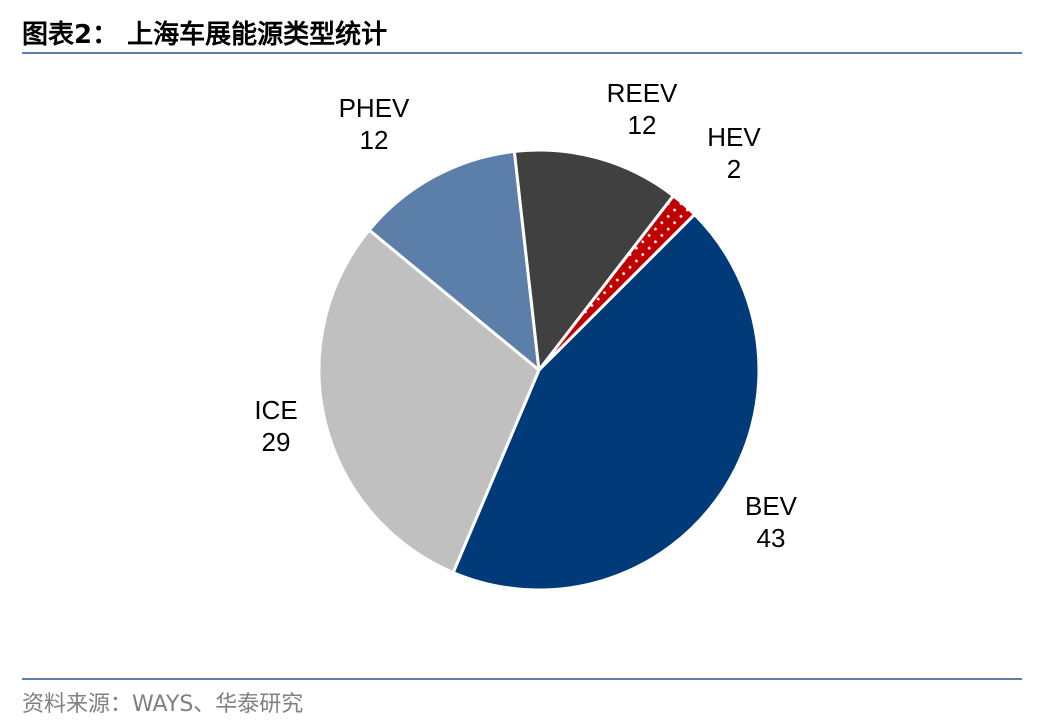 The width and height of the screenshot is (1052, 728). Describe the element at coordinates (454, 260) in the screenshot. I see `pie-slice-phev` at that location.